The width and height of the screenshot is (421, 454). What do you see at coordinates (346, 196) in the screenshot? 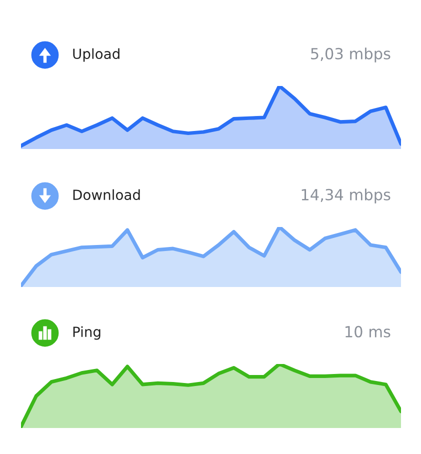
I see `text: 14,34 mbps` at bounding box center [346, 196].